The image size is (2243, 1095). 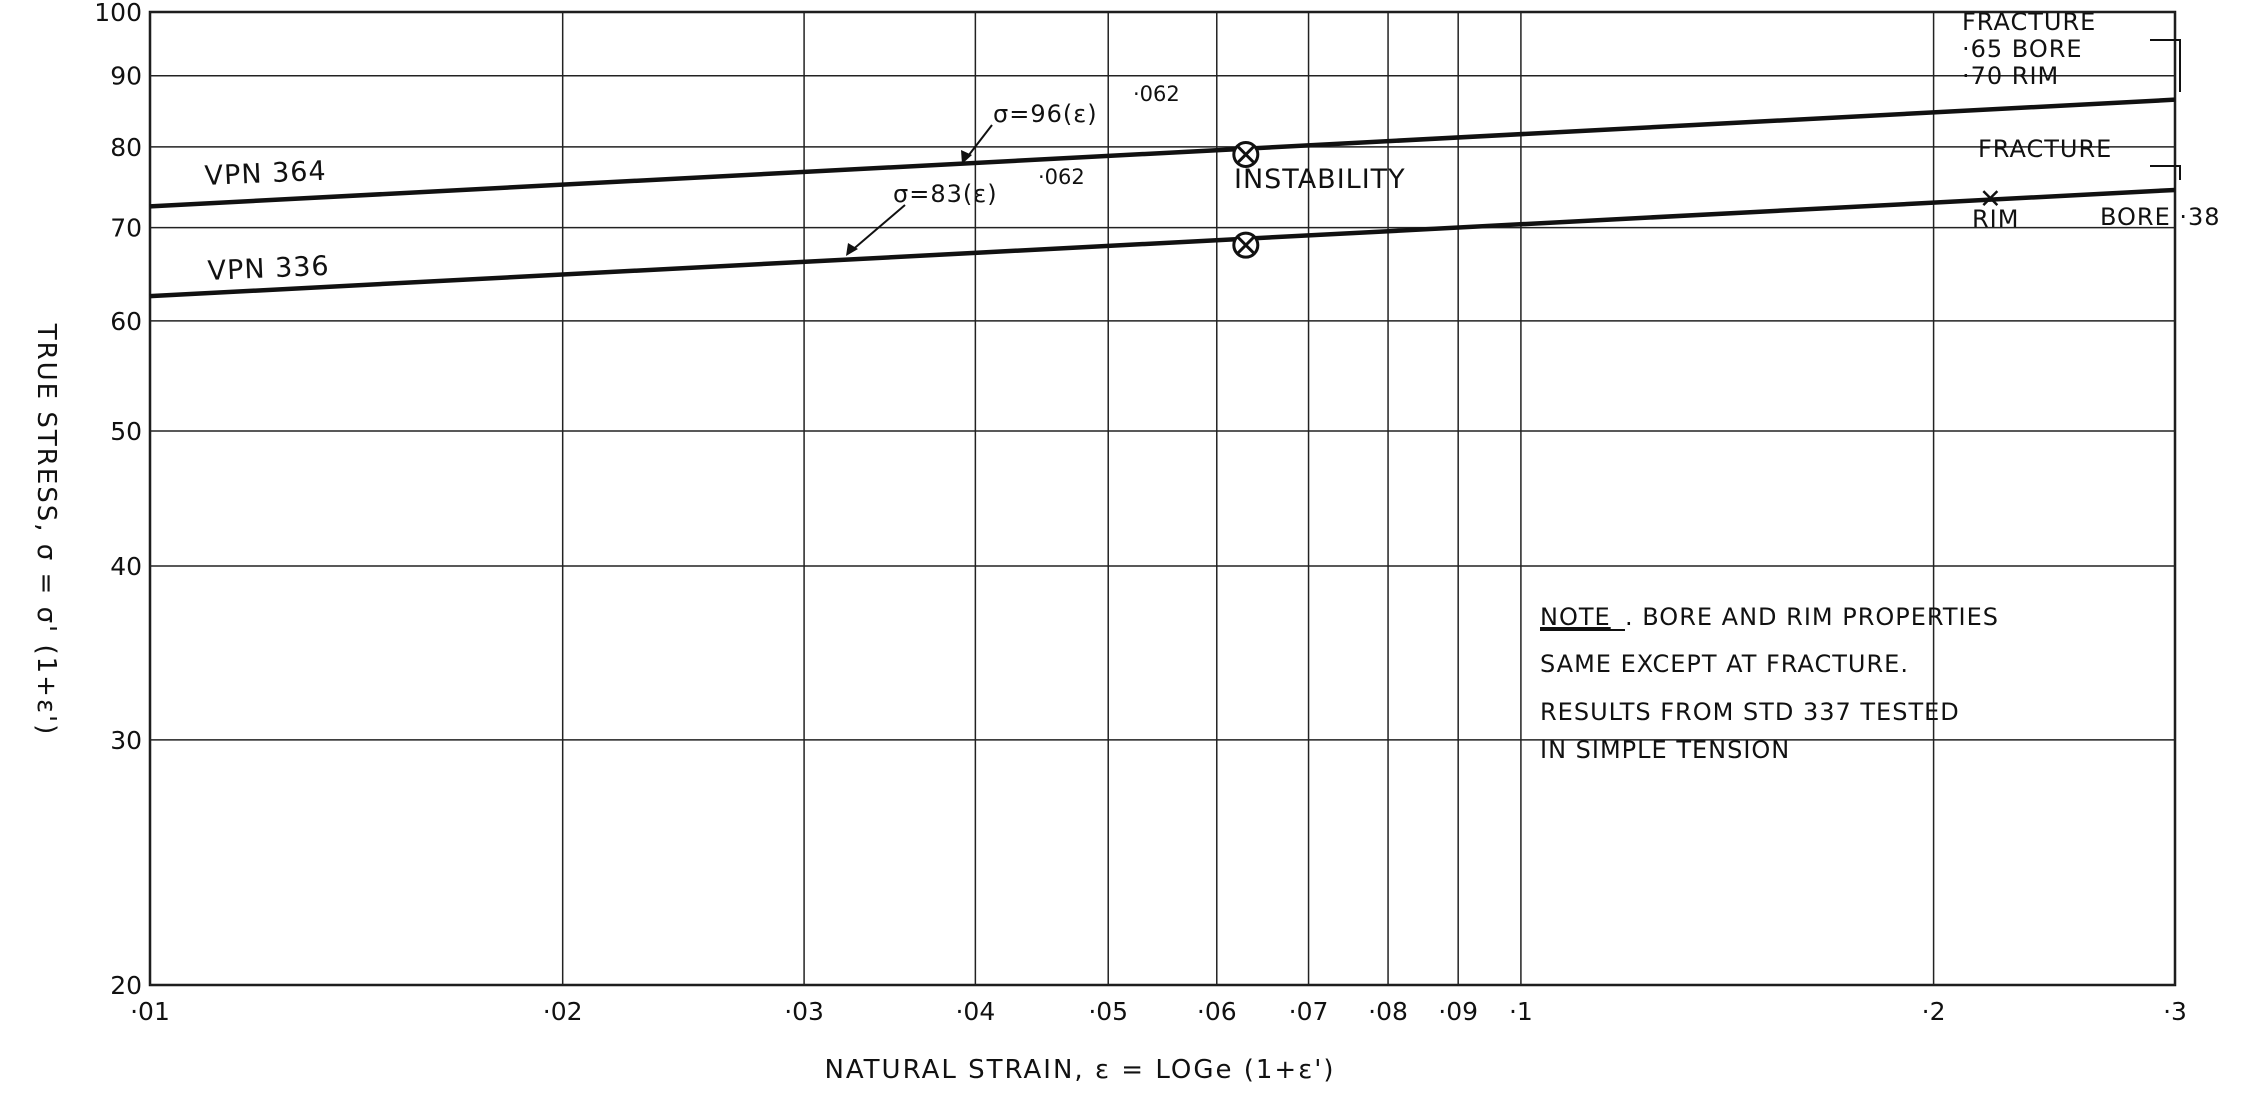 What do you see at coordinates (2165, 65) in the screenshot?
I see `fracture-top-bracket` at bounding box center [2165, 65].